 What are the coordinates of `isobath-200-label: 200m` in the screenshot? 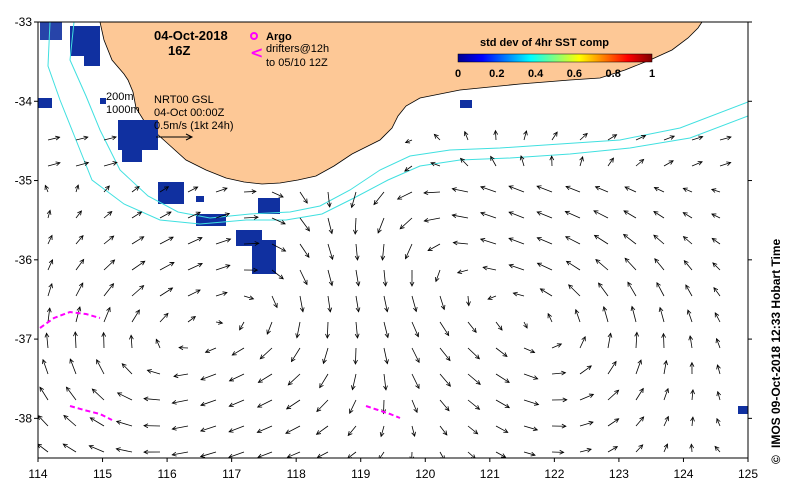 It's located at (120, 97).